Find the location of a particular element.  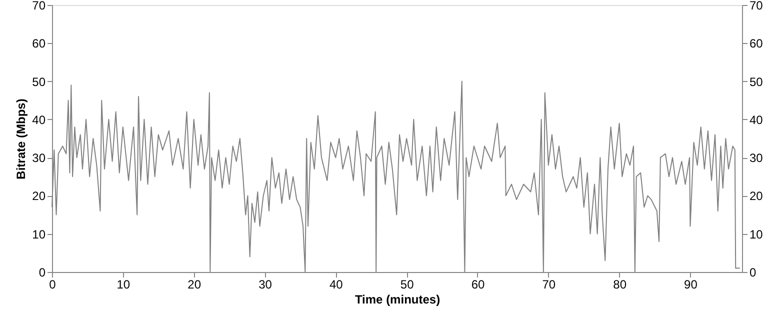

x-tick-label: 60 is located at coordinates (478, 285).